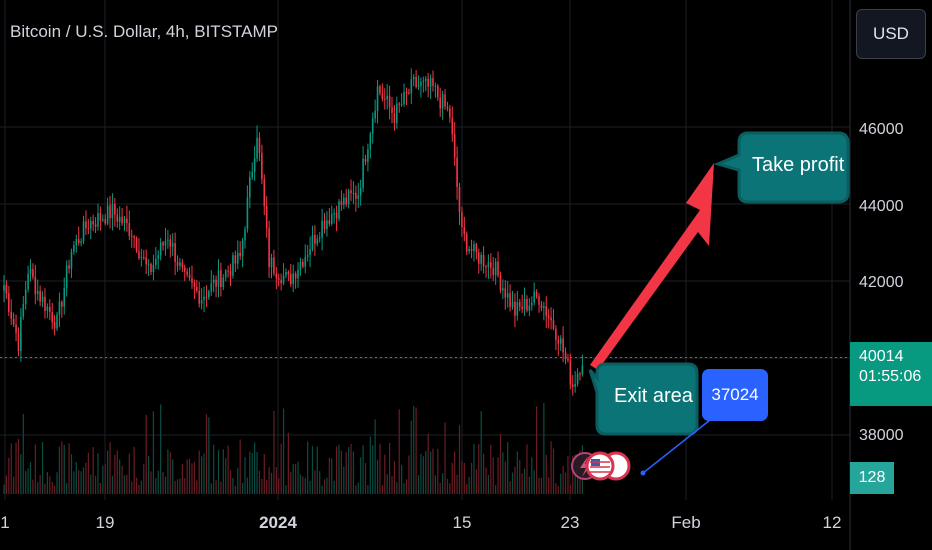  Describe the element at coordinates (881, 206) in the screenshot. I see `price-tick: 44000` at that location.